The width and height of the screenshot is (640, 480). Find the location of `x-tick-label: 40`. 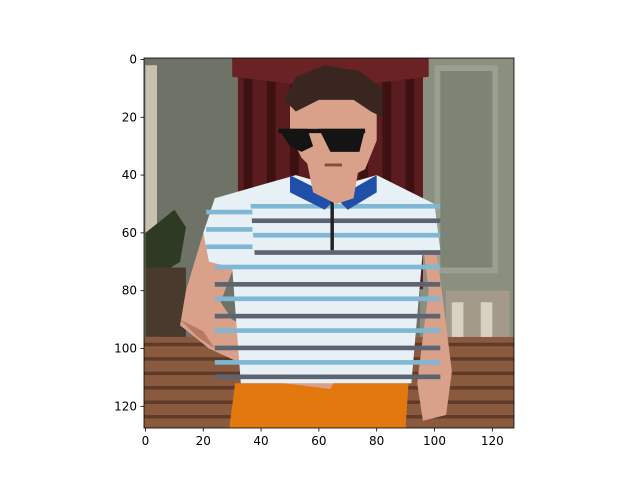

x-tick-label: 40 is located at coordinates (260, 441).